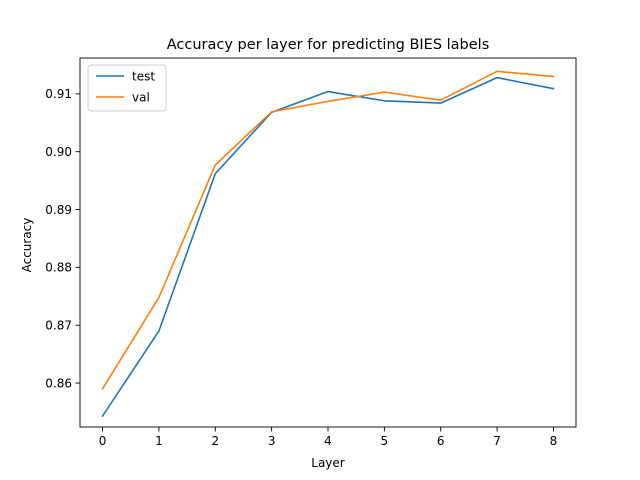 Image resolution: width=640 pixels, height=480 pixels. Describe the element at coordinates (103, 441) in the screenshot. I see `x-tick-label-0: 0` at that location.